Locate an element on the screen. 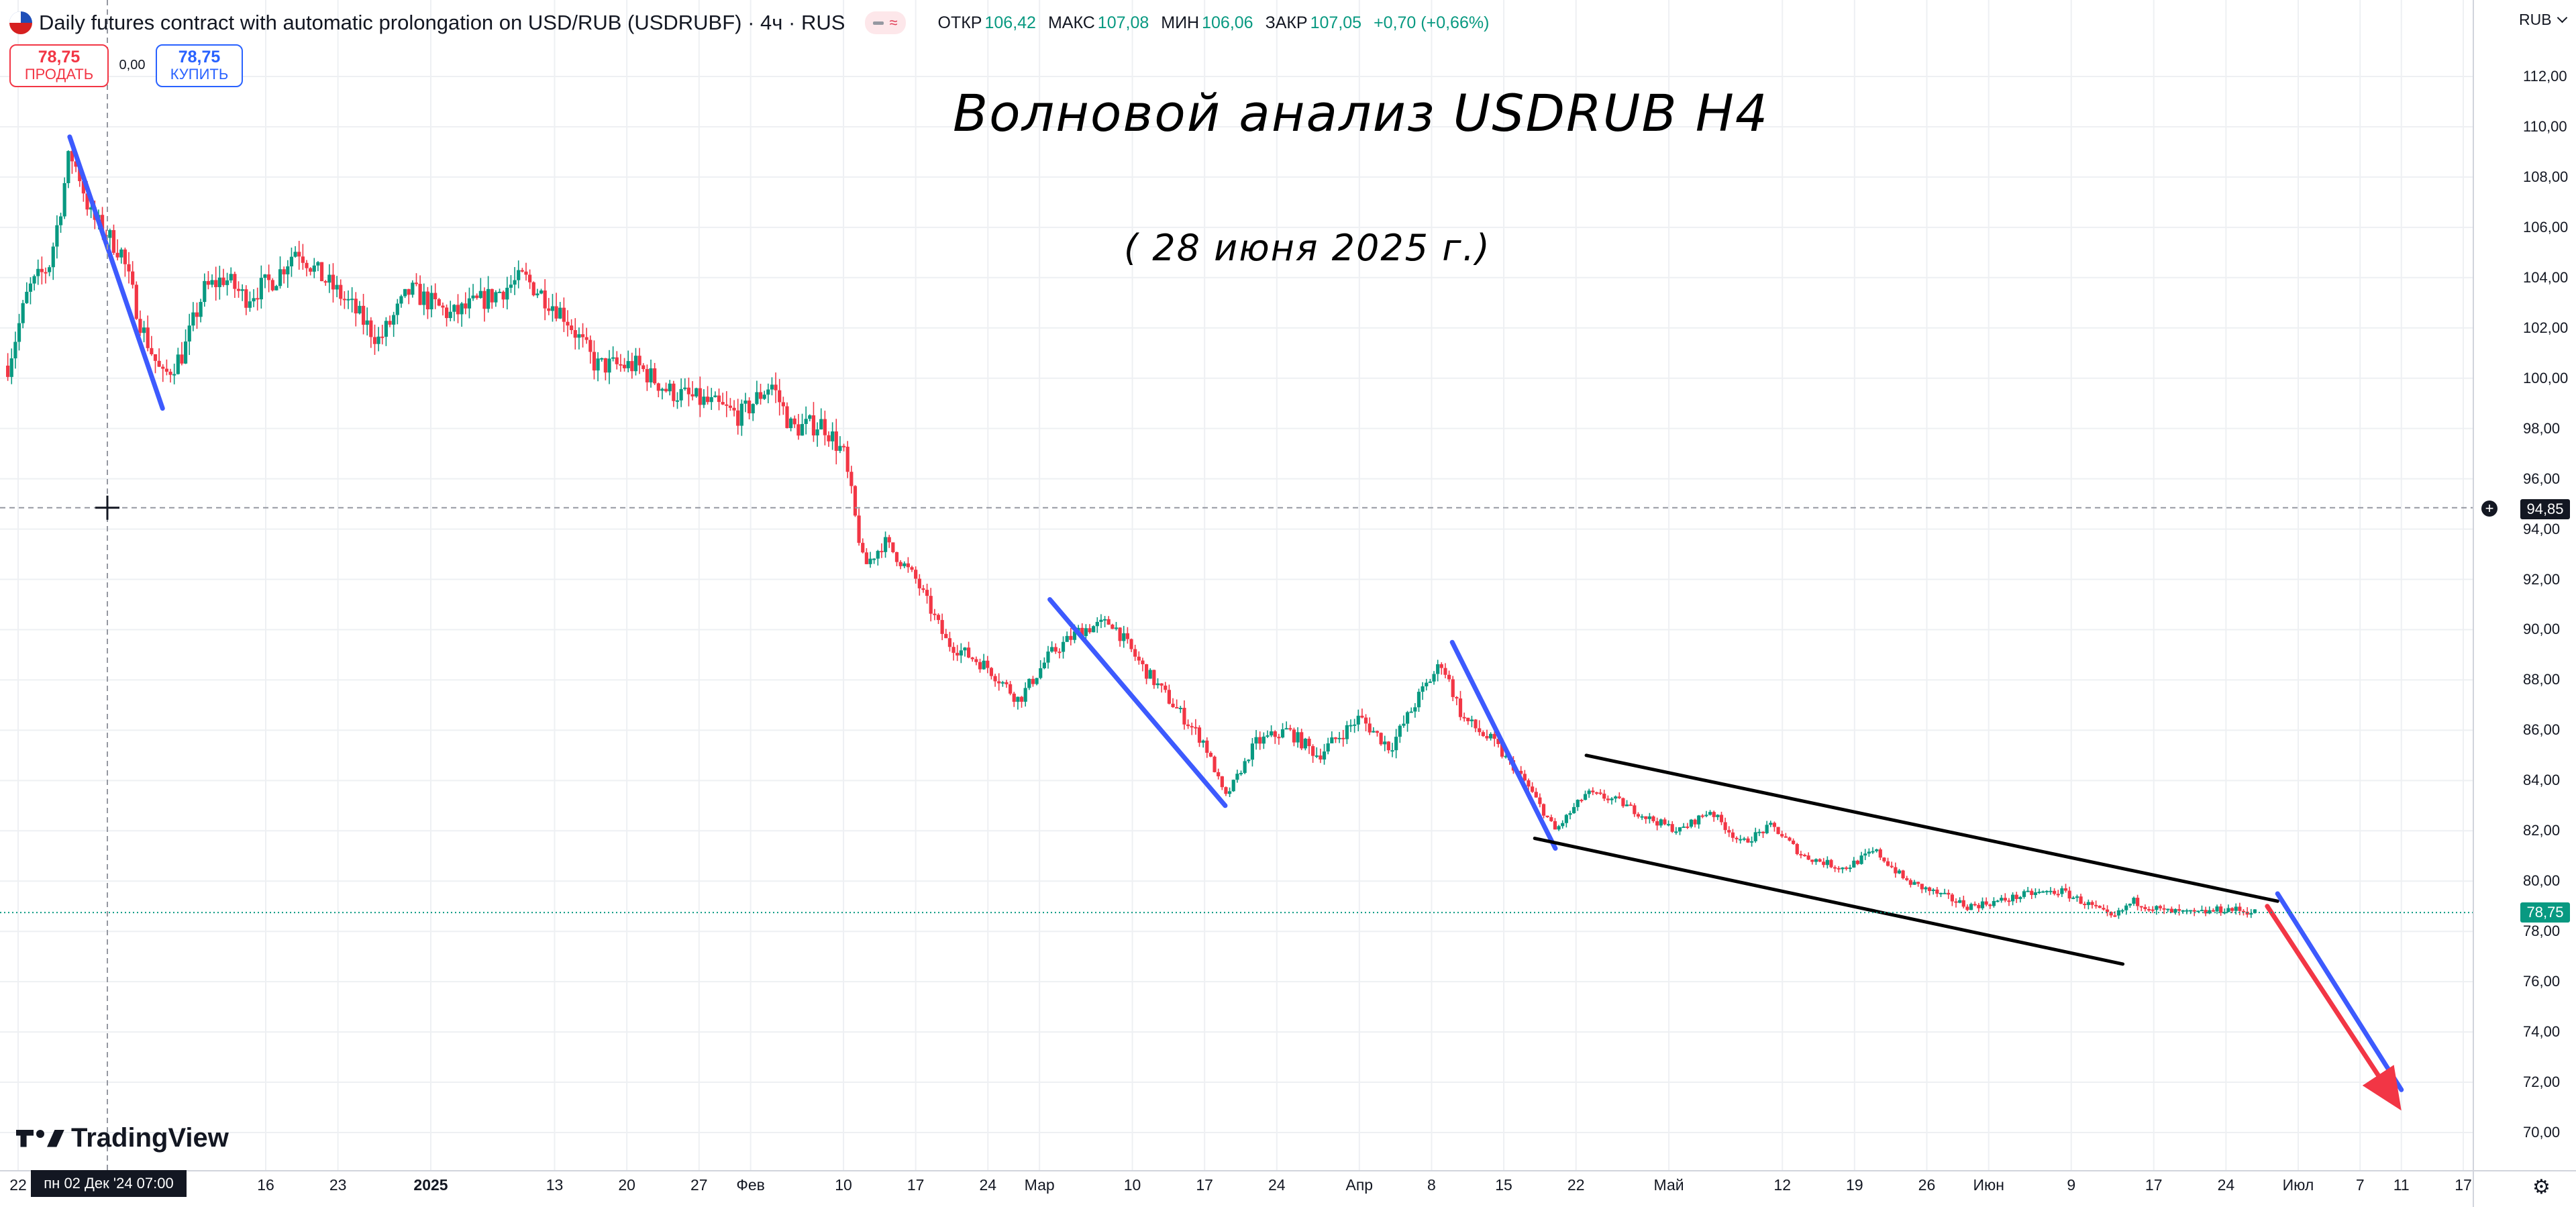  ohlc-label: МИН is located at coordinates (1180, 22).